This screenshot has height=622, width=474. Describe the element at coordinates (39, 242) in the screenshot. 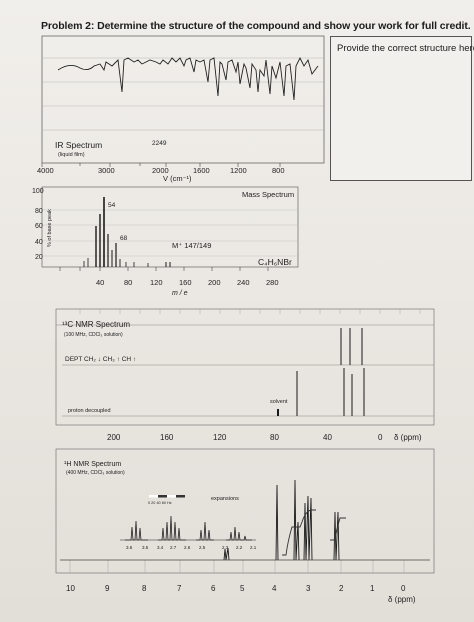

I see `ms-y-tick: 40` at that location.